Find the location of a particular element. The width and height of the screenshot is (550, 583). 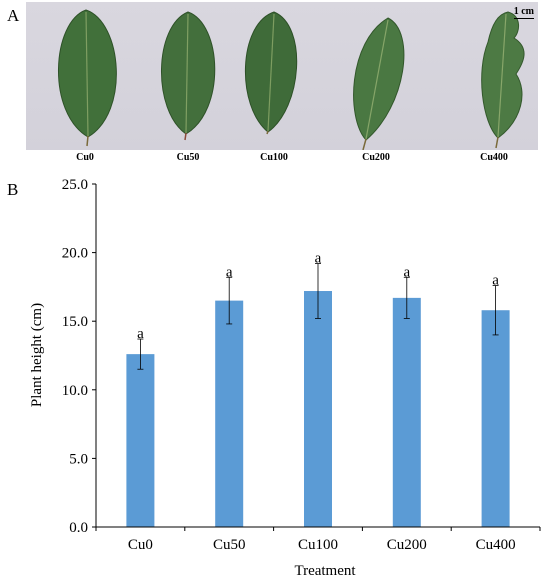

x-axis-label: Treatment is located at coordinates (325, 571).